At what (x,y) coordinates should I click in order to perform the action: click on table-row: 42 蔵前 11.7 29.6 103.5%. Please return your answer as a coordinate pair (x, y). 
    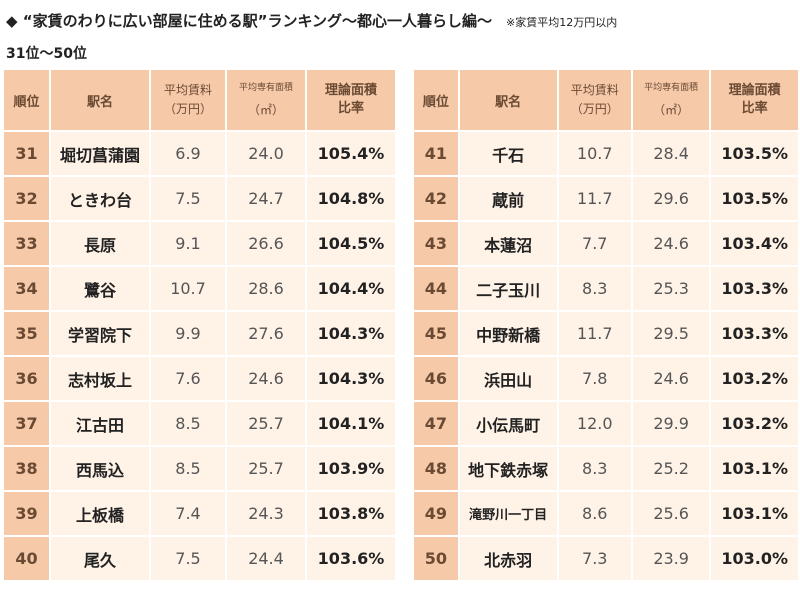
    Looking at the image, I should click on (606, 198).